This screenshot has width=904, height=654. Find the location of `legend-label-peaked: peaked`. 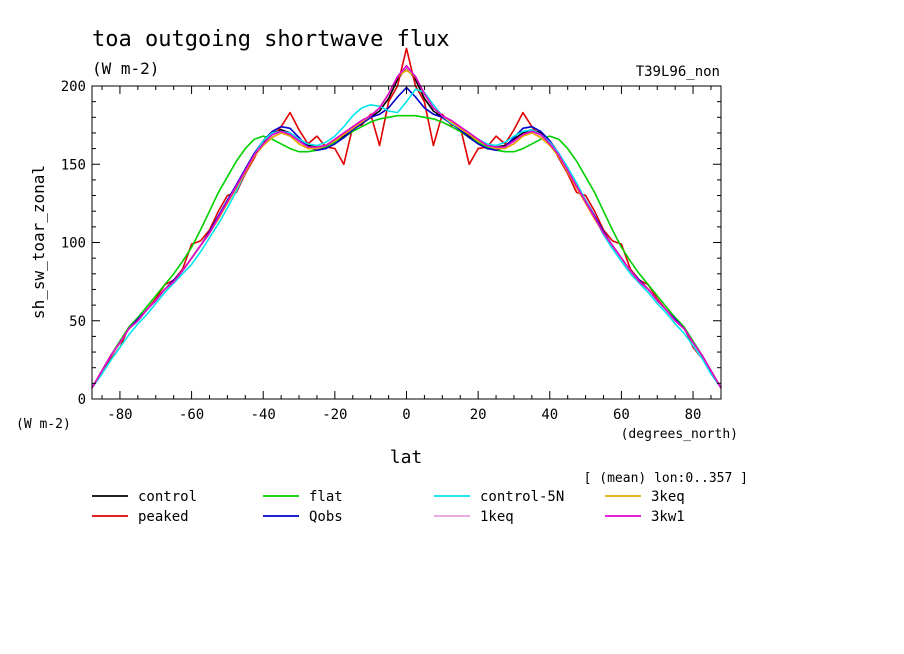

legend-label-peaked: peaked is located at coordinates (163, 517).